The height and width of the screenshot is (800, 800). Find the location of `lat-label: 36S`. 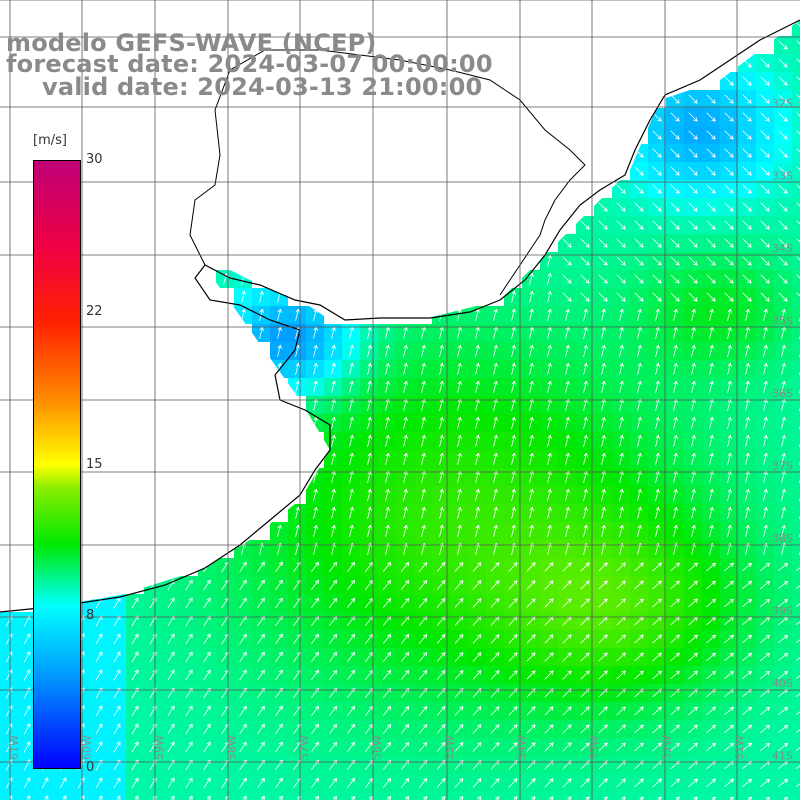

lat-label: 36S is located at coordinates (782, 393).